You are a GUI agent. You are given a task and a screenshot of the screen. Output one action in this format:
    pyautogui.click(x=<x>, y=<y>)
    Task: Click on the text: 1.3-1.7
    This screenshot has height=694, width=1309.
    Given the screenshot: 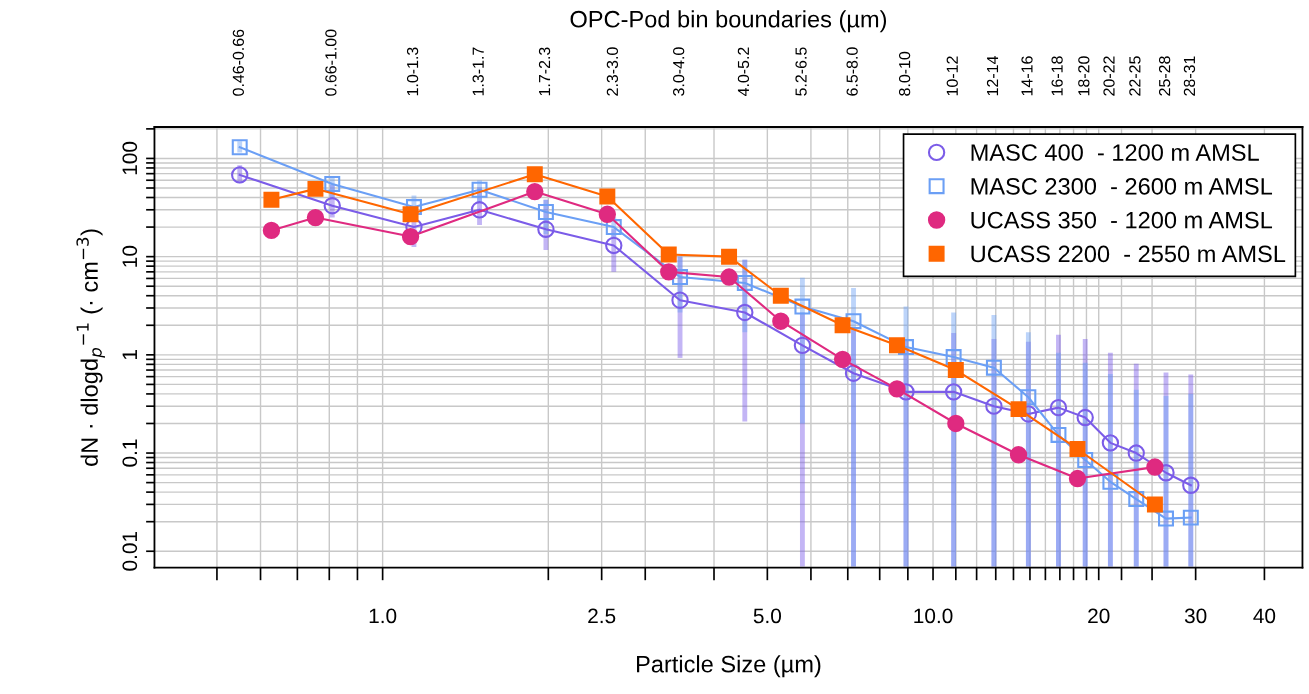 What is the action you would take?
    pyautogui.click(x=478, y=71)
    